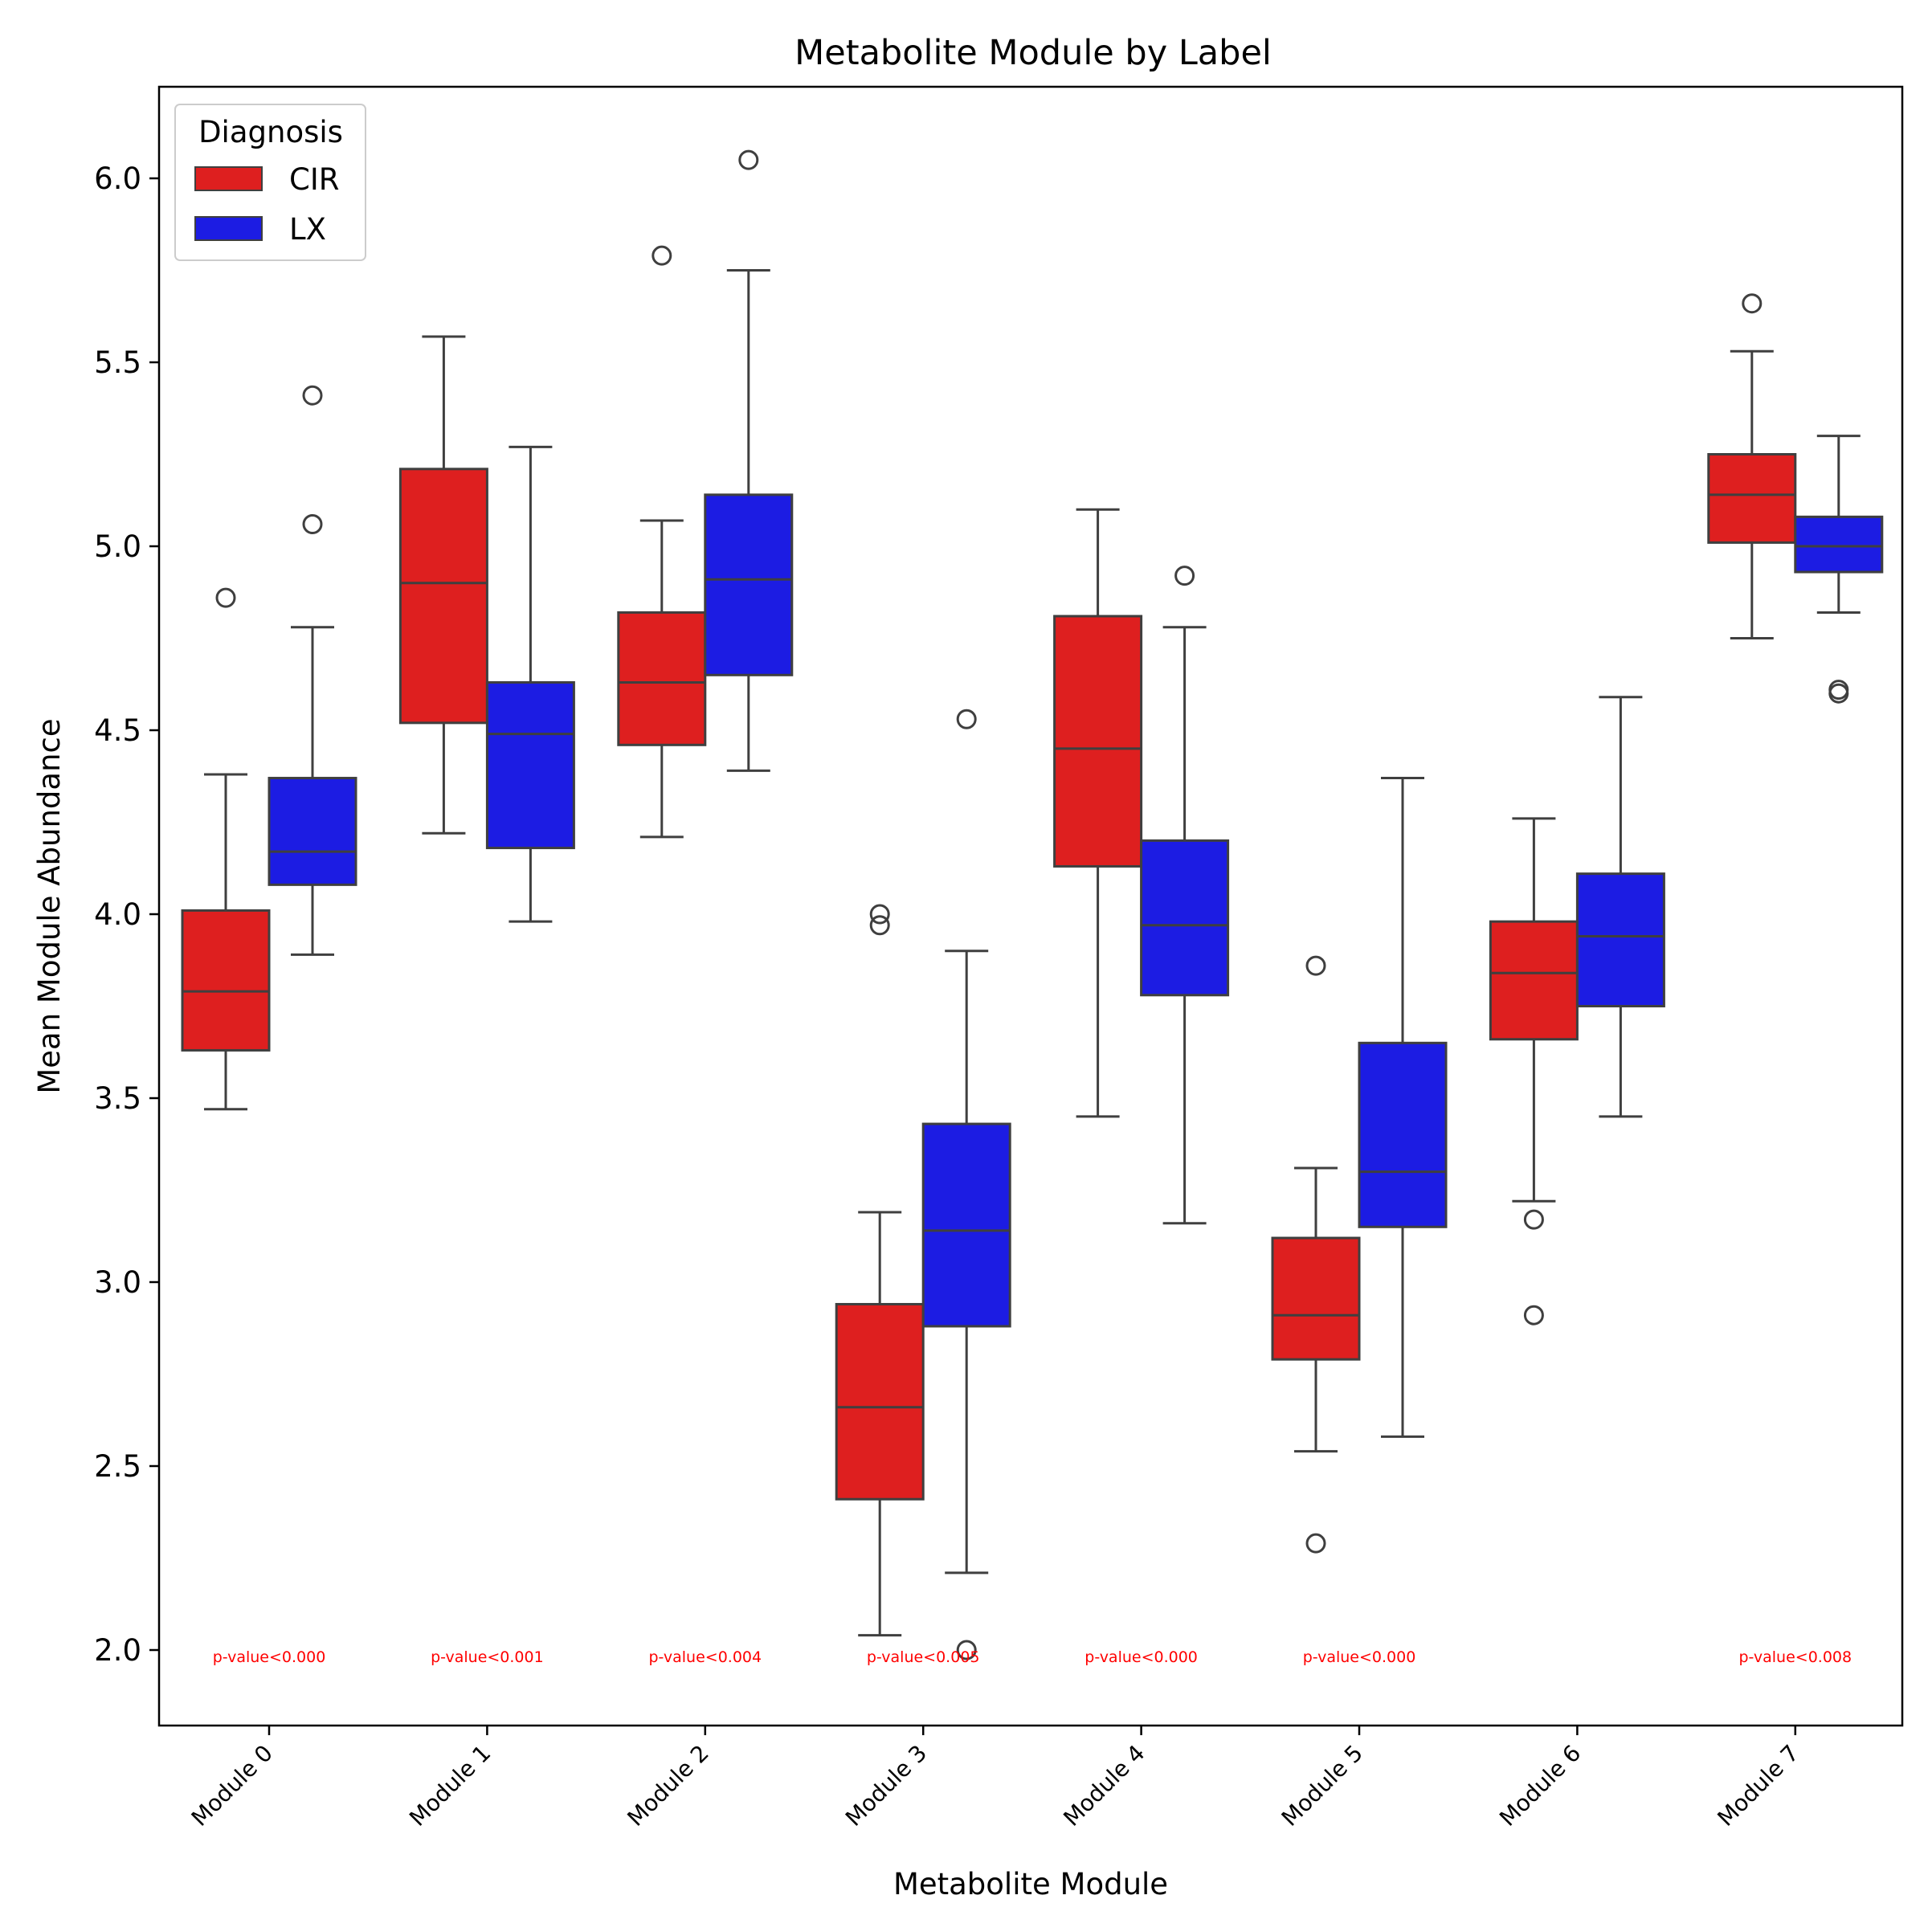 The height and width of the screenshot is (1932, 1928). I want to click on legend-swatch-cir, so click(228, 179).